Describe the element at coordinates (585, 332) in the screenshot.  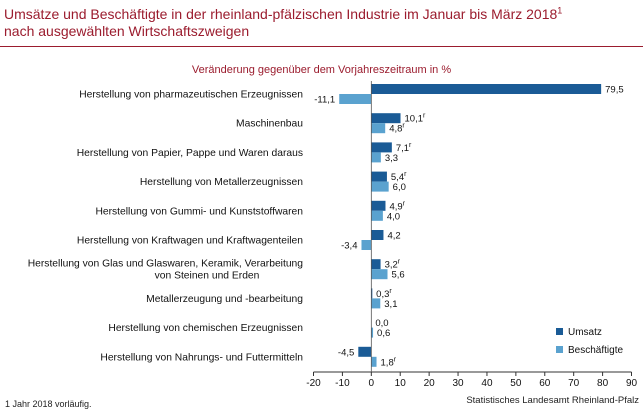
I see `legend-label: Umsatz` at that location.